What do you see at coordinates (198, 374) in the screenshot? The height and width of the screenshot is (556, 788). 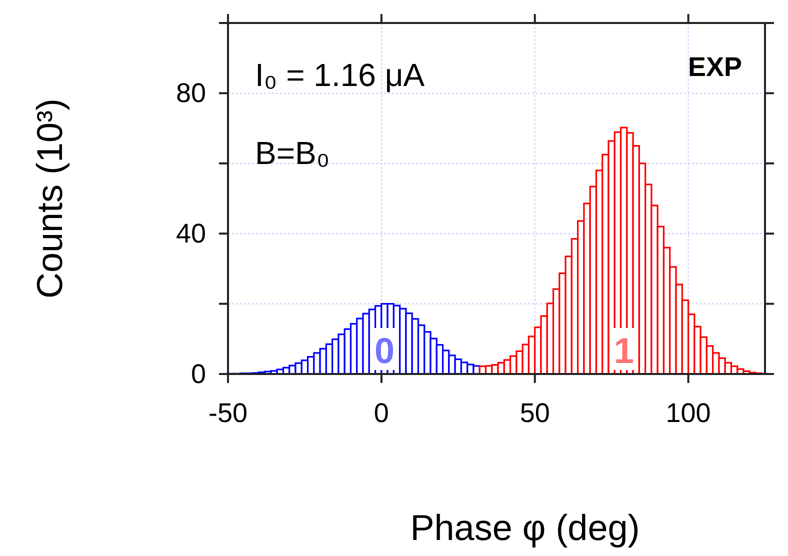 I see `y-tick-label: 0` at bounding box center [198, 374].